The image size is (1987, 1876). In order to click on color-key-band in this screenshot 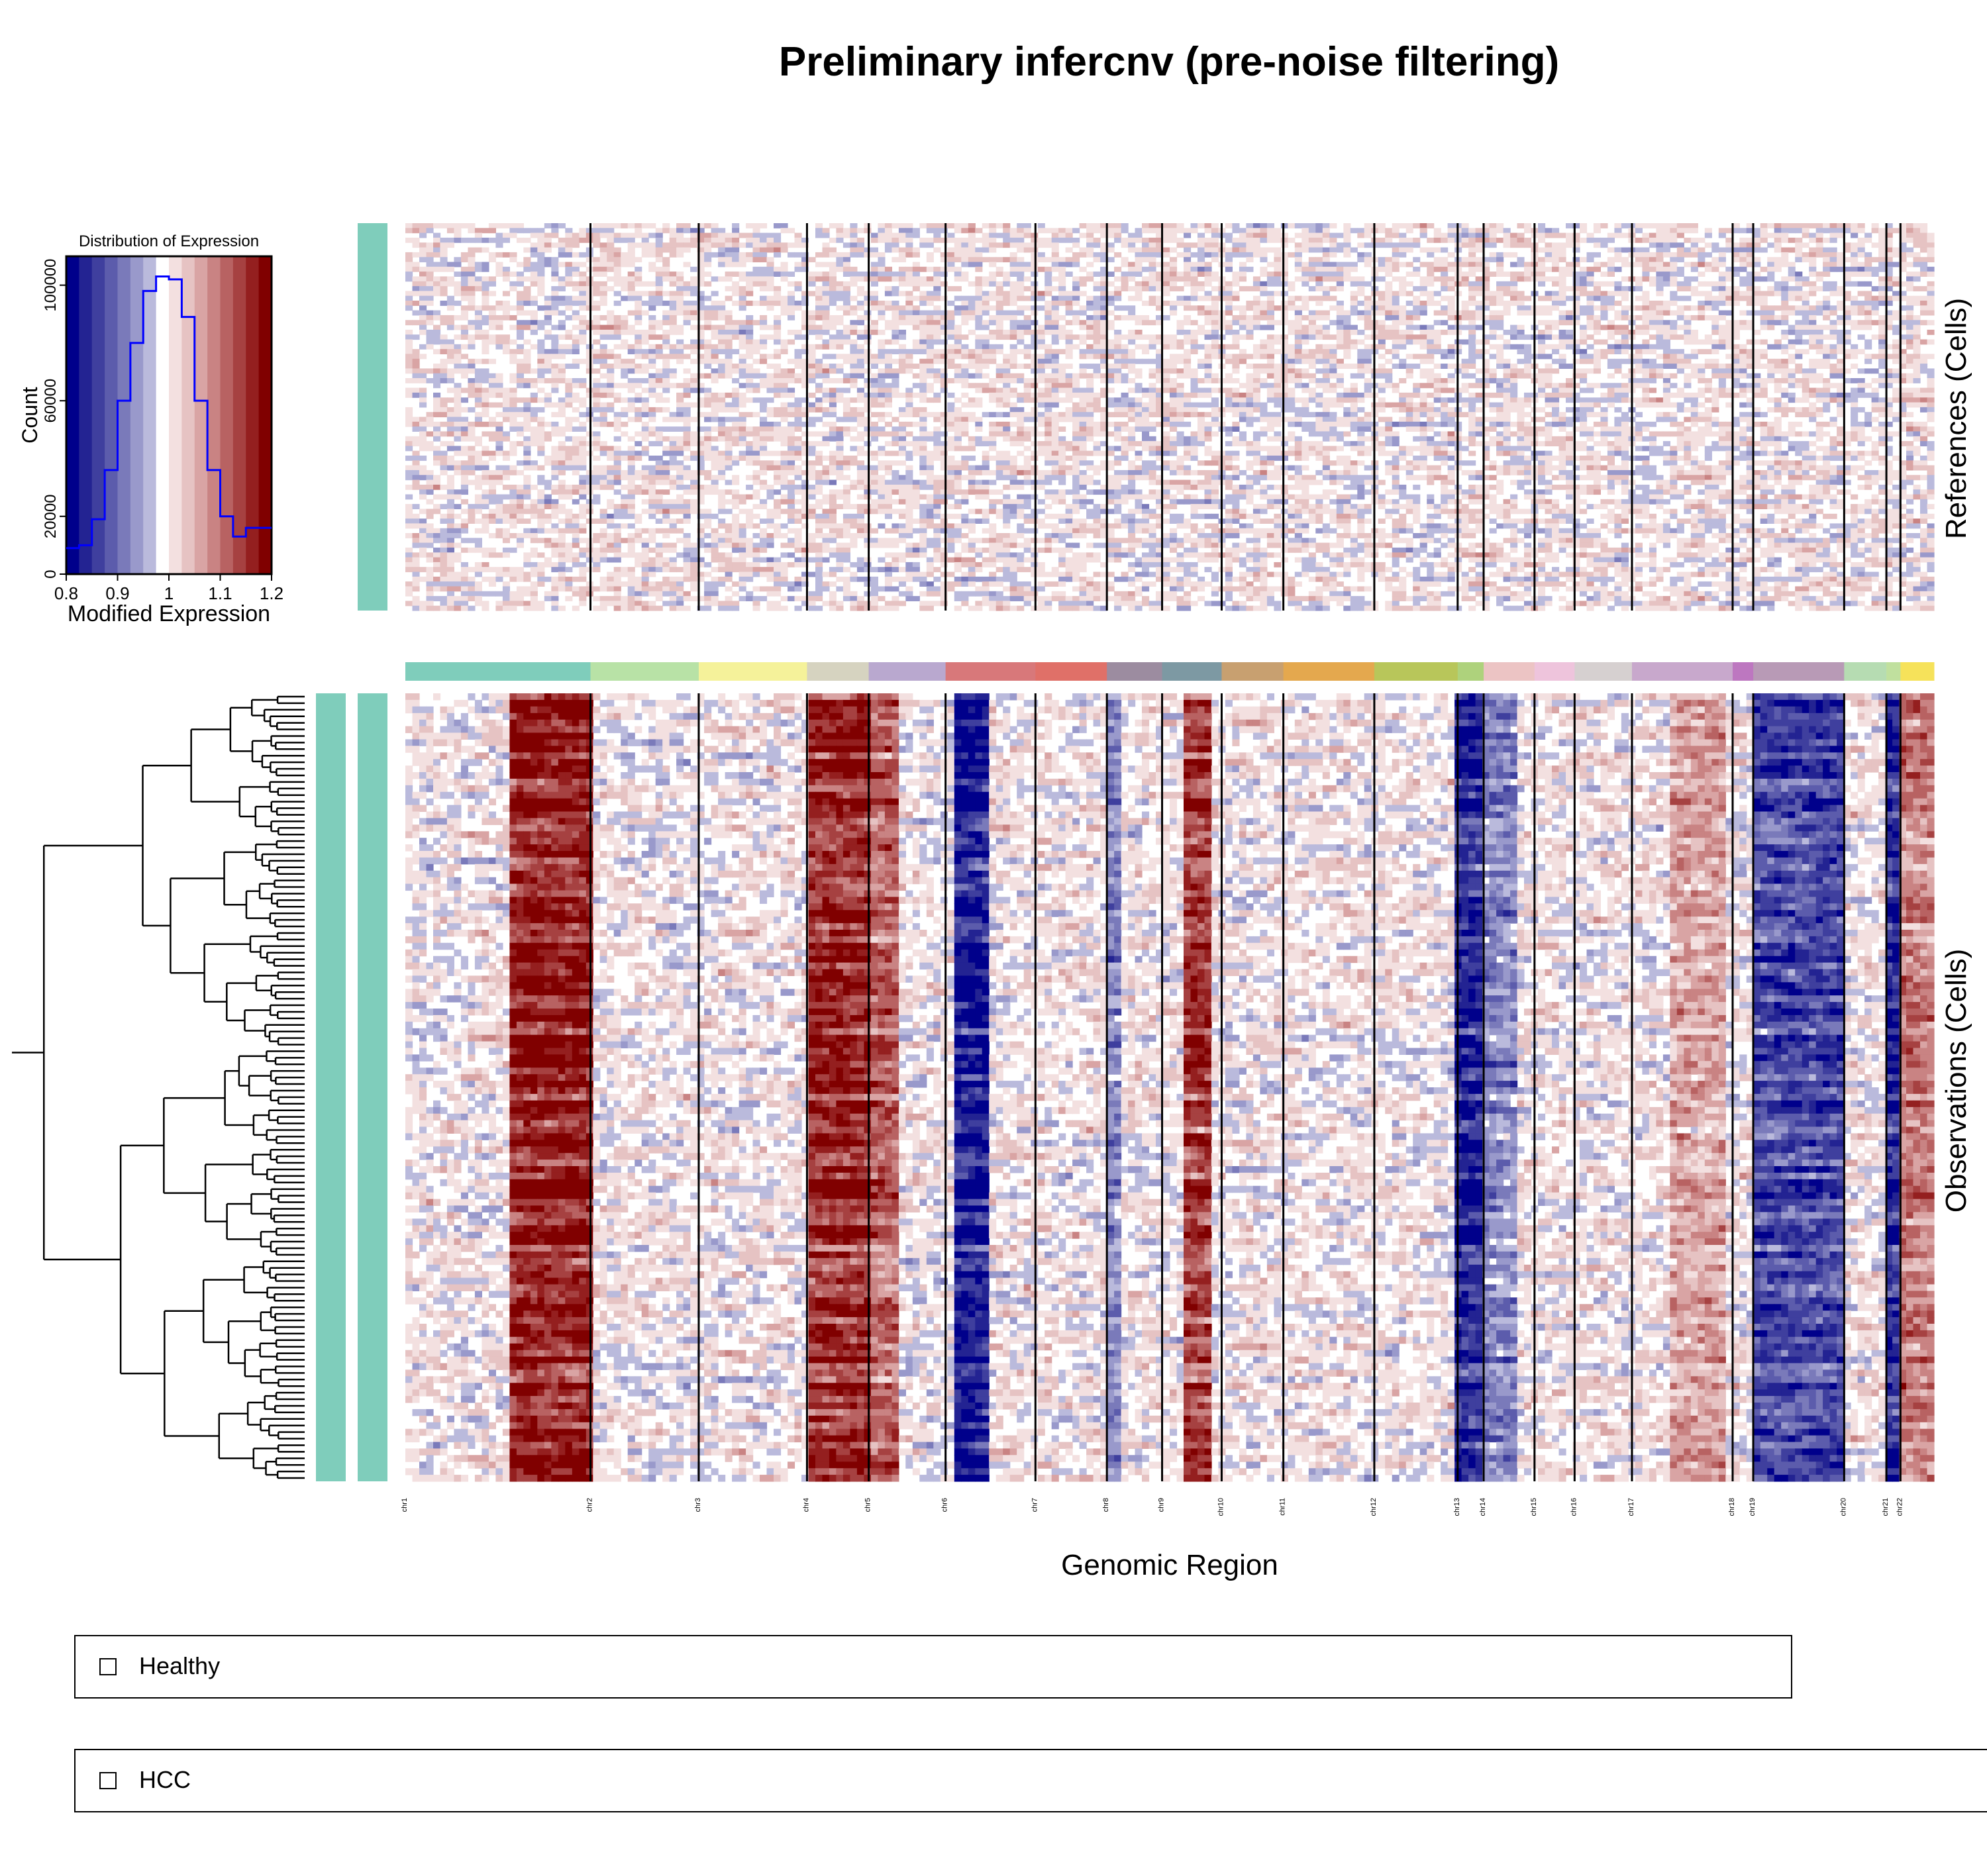, I will do `click(137, 415)`.